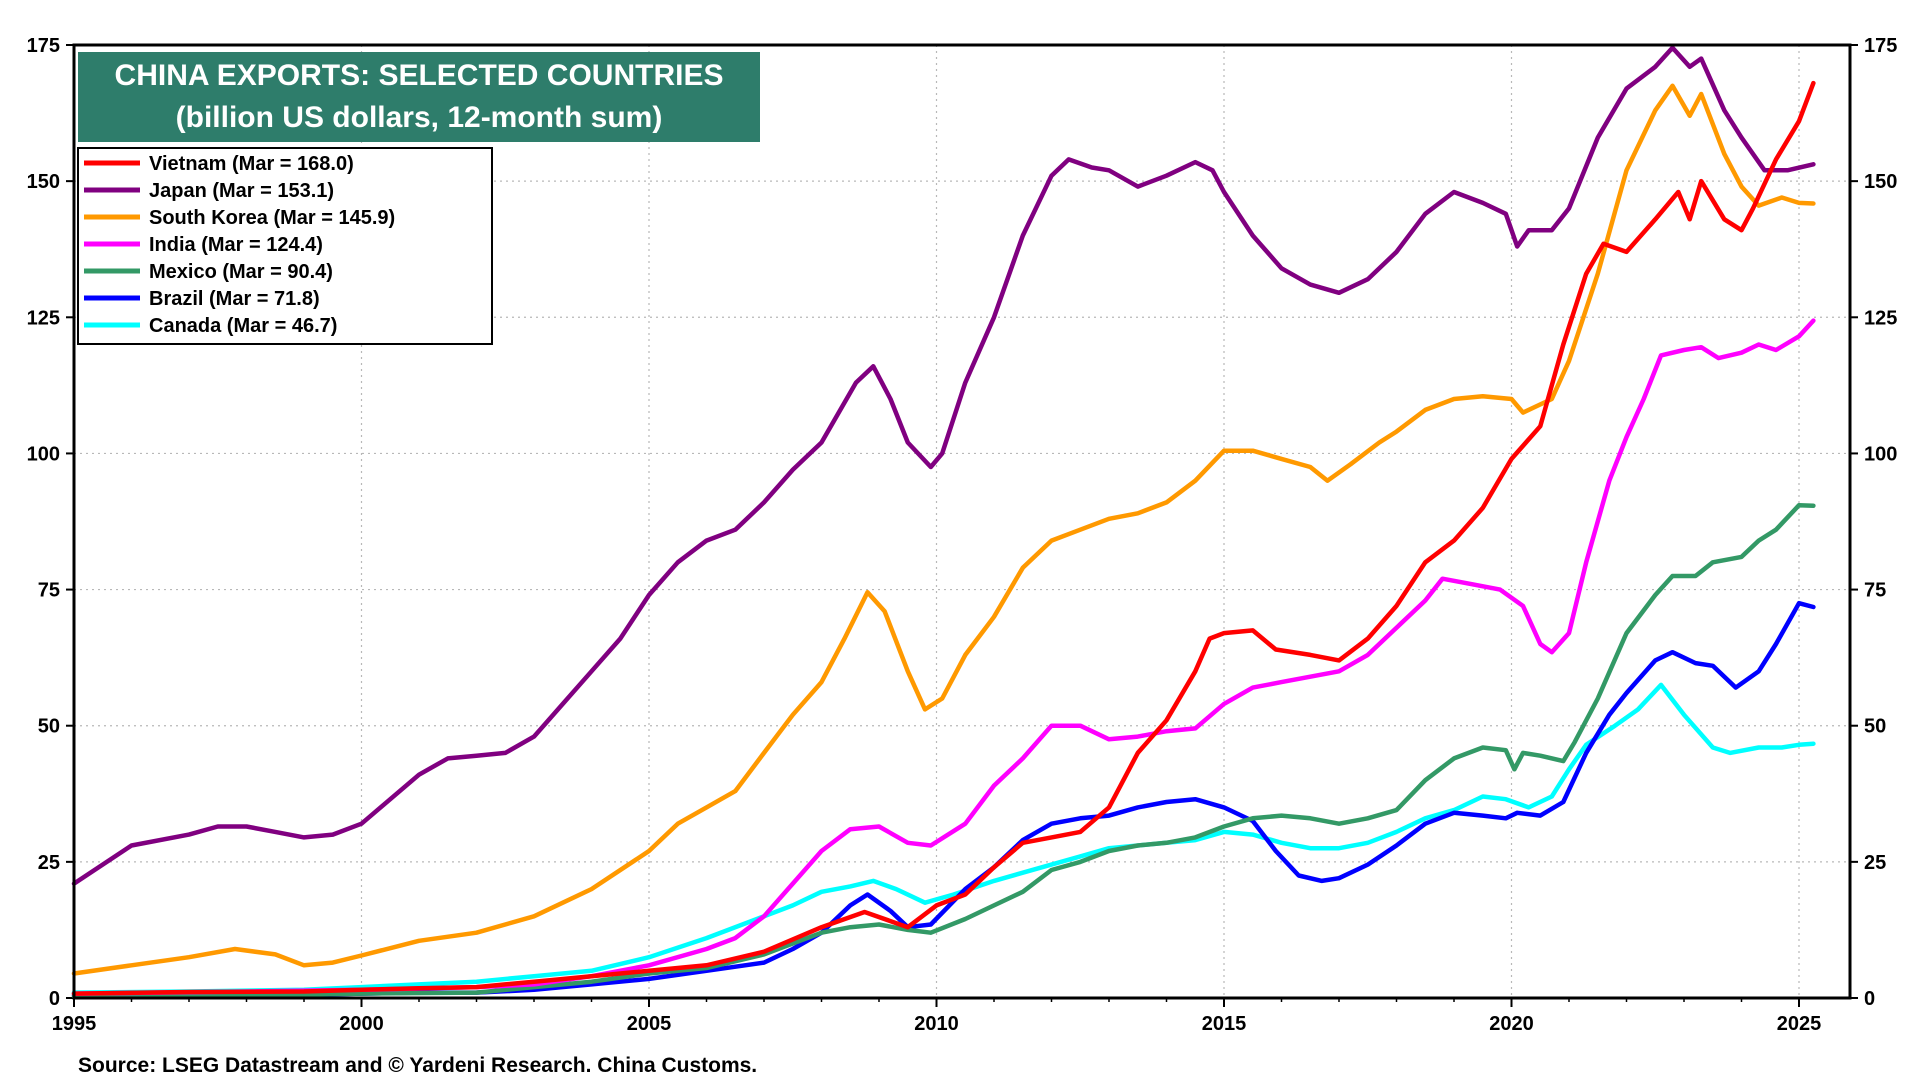 The height and width of the screenshot is (1085, 1920). Describe the element at coordinates (49, 863) in the screenshot. I see `y-tick-label-left: 25` at that location.